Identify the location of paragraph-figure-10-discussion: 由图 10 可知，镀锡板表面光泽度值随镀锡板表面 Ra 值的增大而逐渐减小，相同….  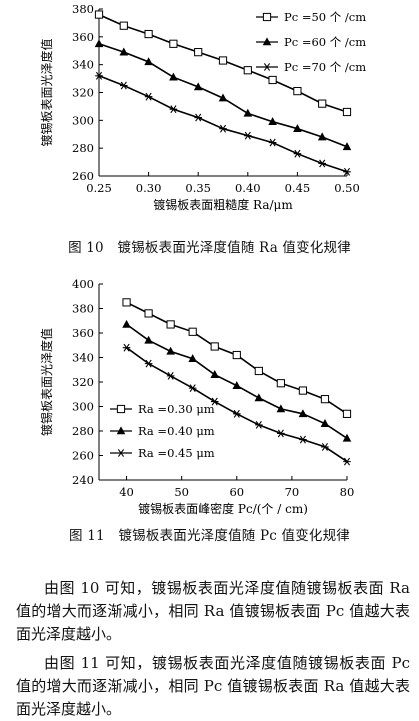
(213, 611).